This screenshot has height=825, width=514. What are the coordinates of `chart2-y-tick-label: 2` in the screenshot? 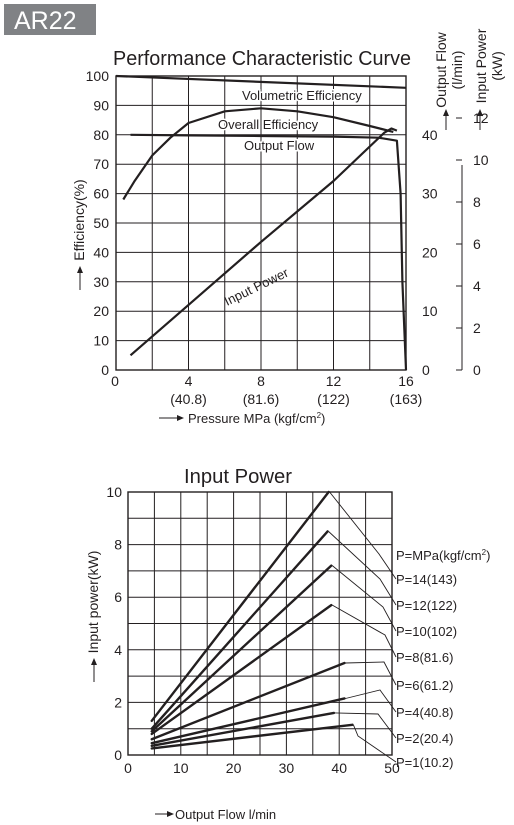 It's located at (118, 702).